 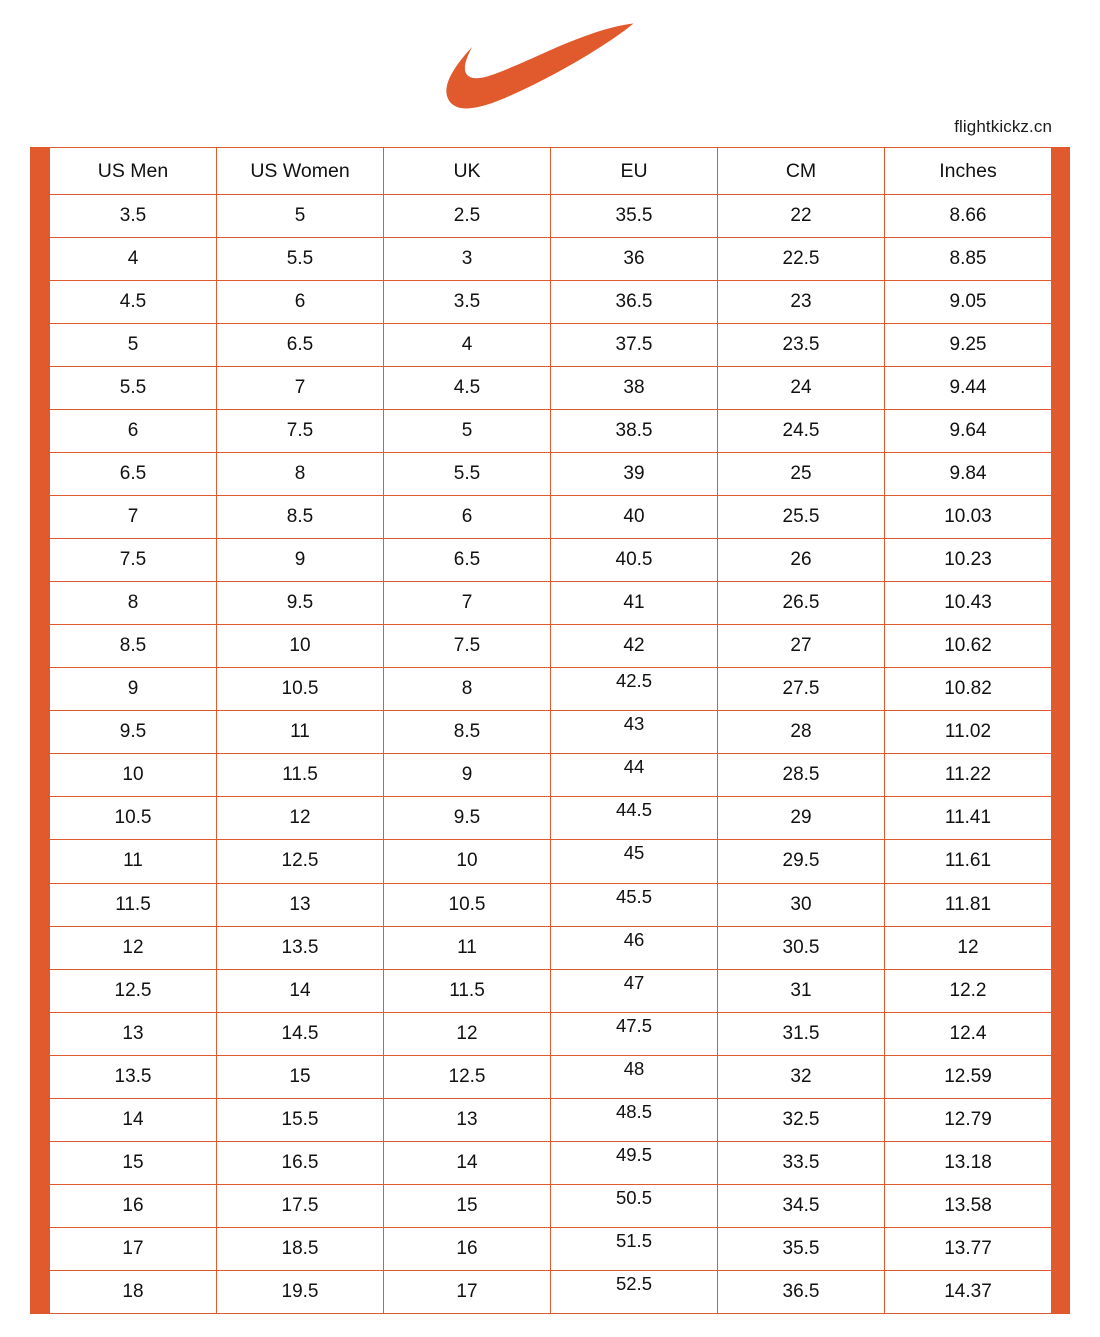 I want to click on table-row: 11 12.5 10 45 29.5 11.61, so click(x=550, y=861).